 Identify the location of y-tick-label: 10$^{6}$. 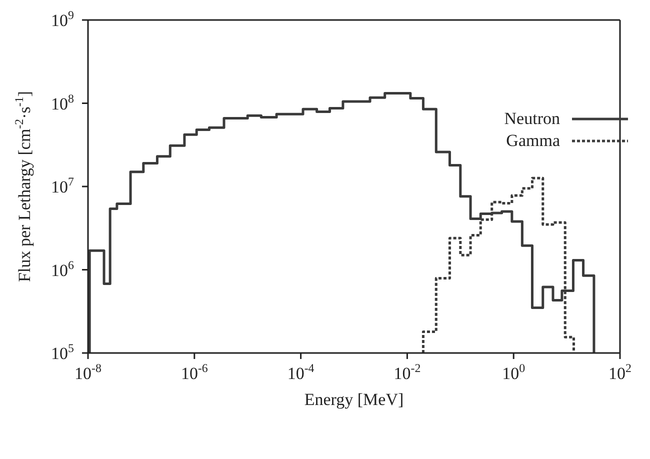
(62, 269).